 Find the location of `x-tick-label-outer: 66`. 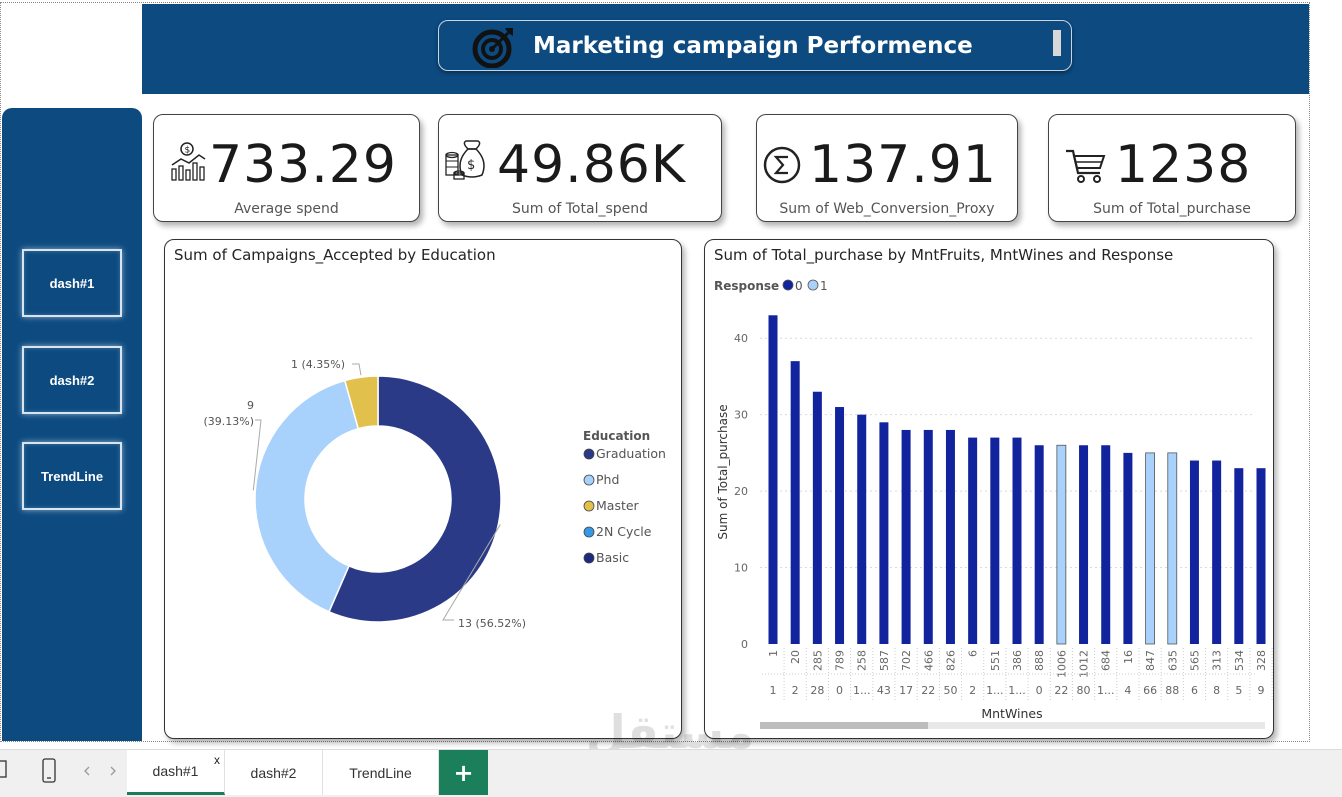

x-tick-label-outer: 66 is located at coordinates (1150, 690).